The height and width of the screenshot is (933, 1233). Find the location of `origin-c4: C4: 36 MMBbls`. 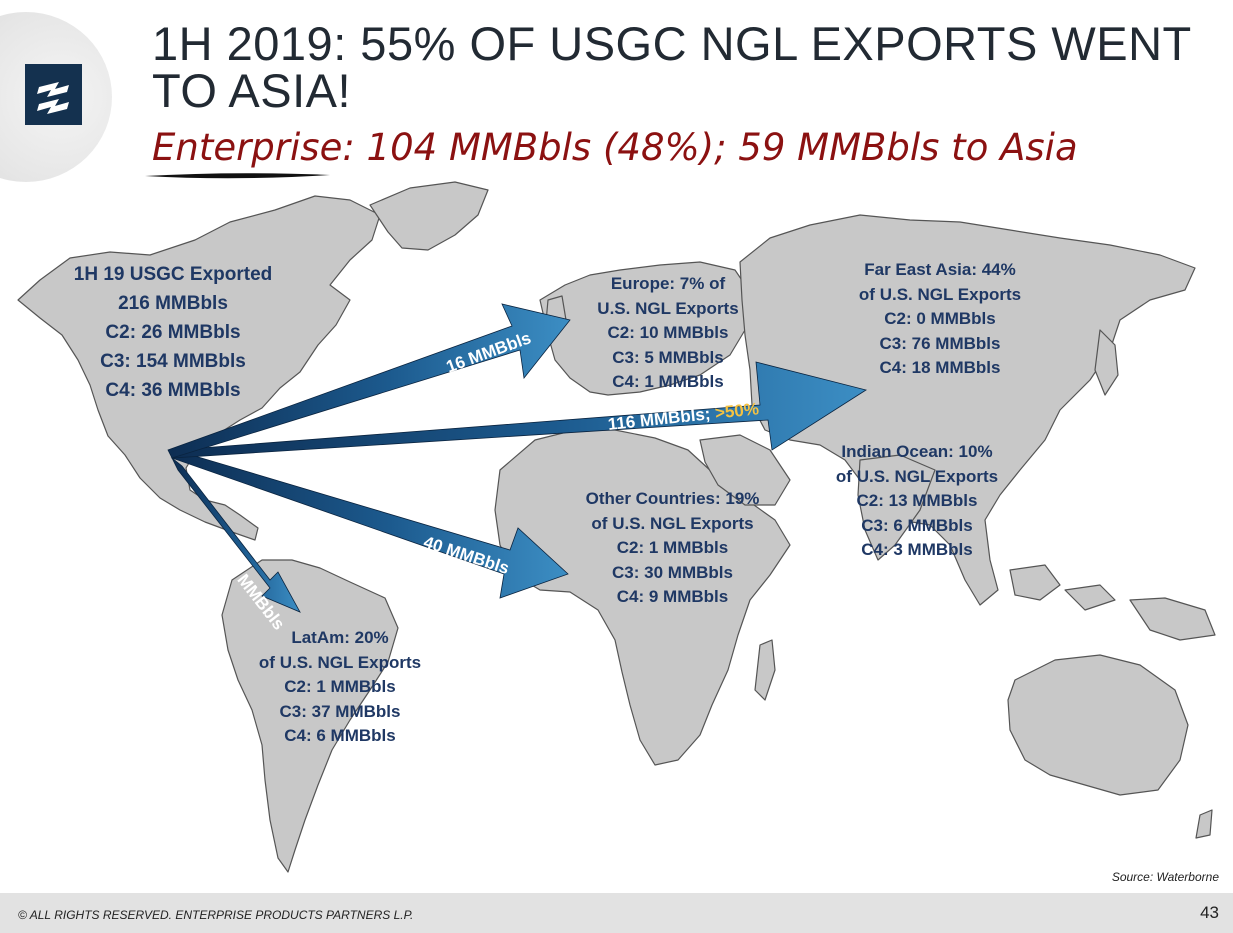

origin-c4: C4: 36 MMBbls is located at coordinates (173, 390).